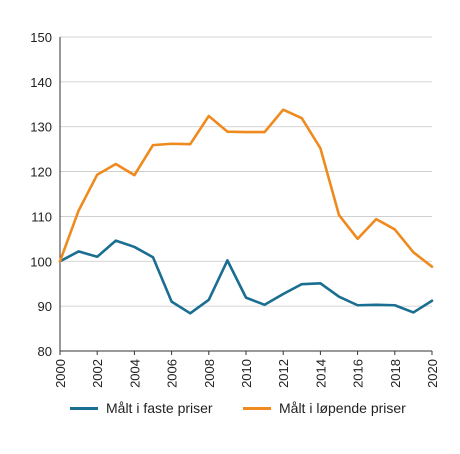 Image resolution: width=460 pixels, height=454 pixels. I want to click on y-tick-label-150: 150, so click(41, 37).